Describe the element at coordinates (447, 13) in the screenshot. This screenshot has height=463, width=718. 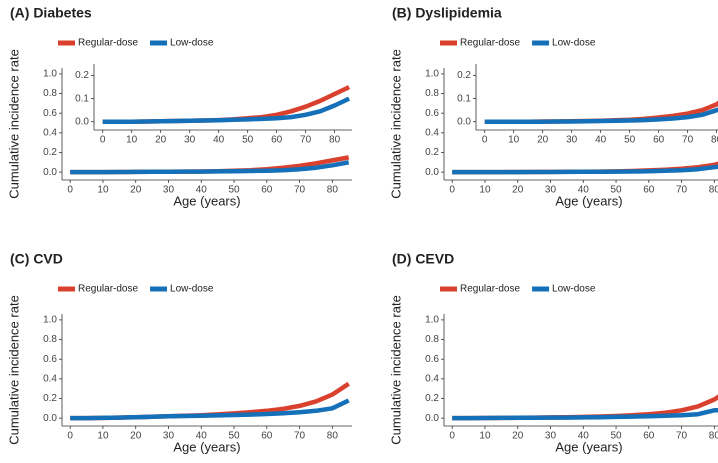
I see `chart-title: (B) Dyslipidemia` at that location.